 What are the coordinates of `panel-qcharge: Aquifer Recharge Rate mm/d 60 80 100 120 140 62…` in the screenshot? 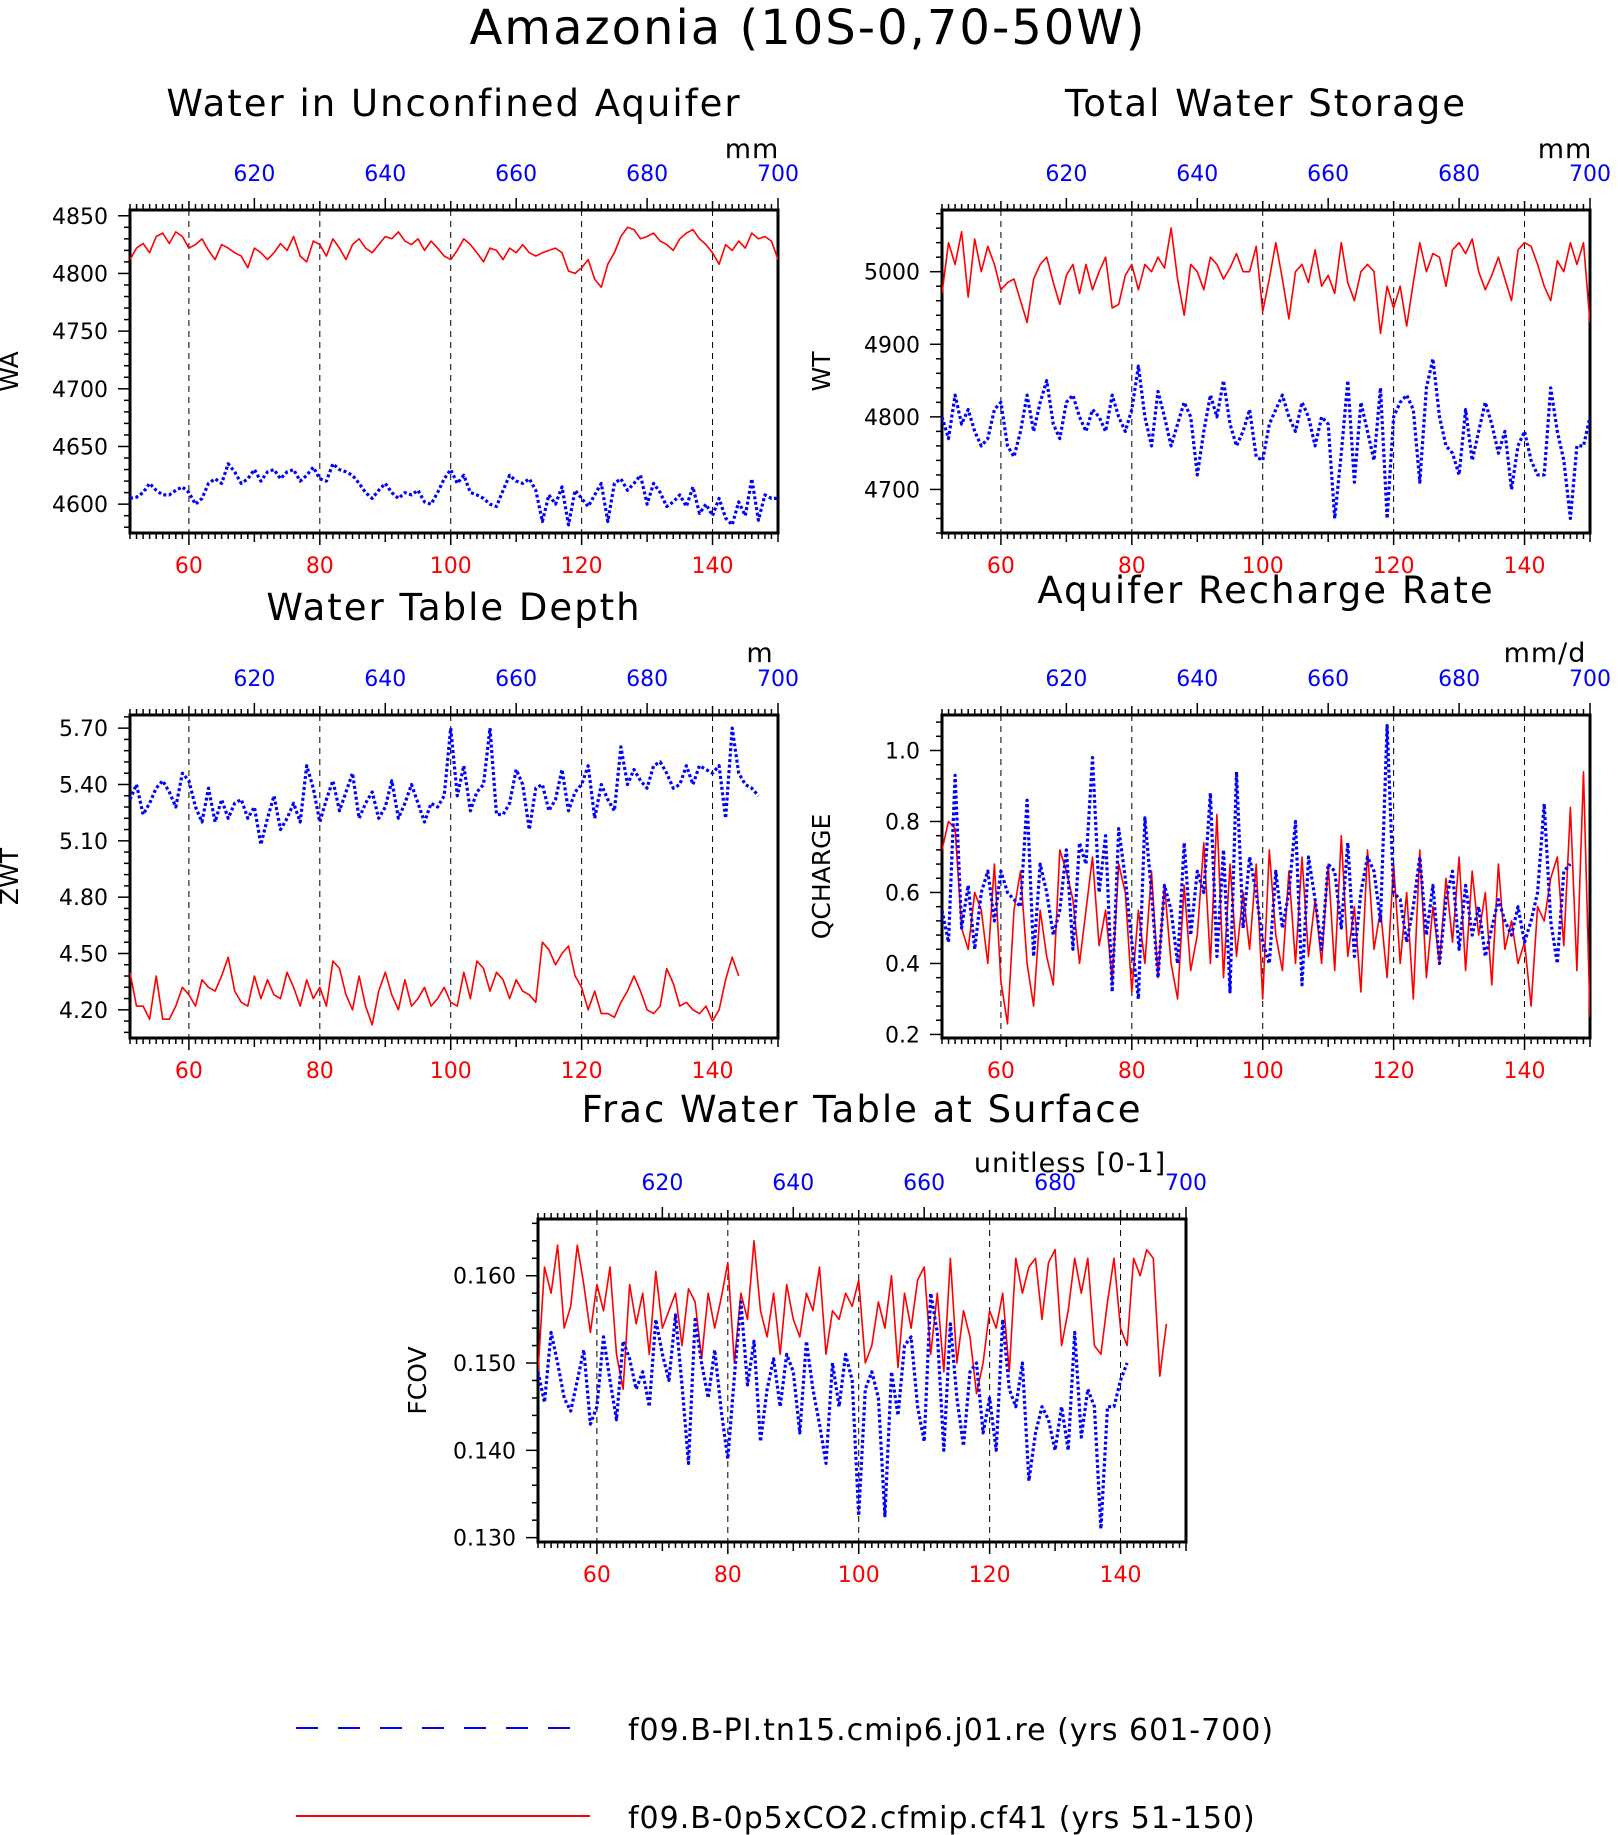 It's located at (1209, 826).